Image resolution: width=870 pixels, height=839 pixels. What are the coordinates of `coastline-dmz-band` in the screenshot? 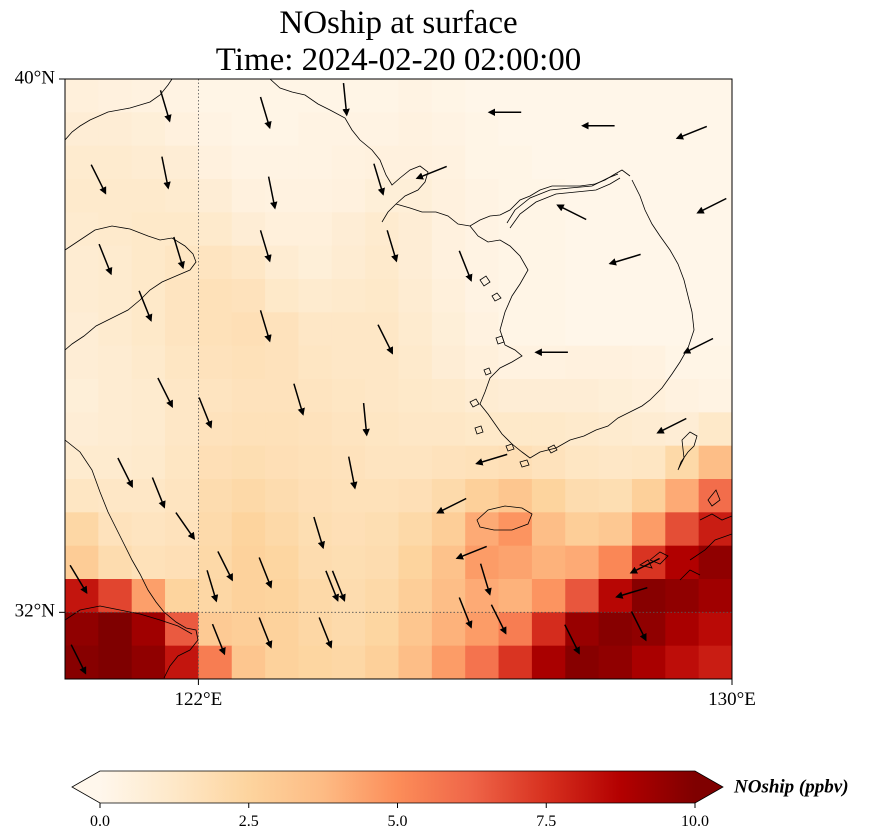 It's located at (563, 201).